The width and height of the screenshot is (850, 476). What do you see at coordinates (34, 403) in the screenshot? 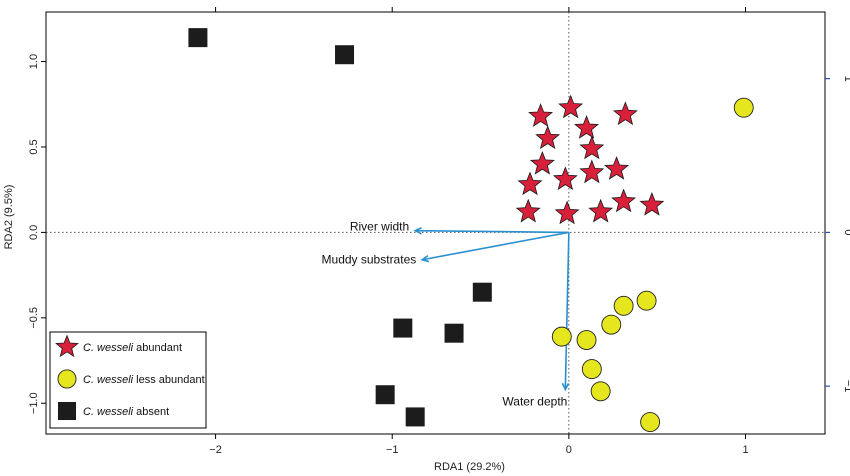
I see `y-tick-label: −1.0` at bounding box center [34, 403].